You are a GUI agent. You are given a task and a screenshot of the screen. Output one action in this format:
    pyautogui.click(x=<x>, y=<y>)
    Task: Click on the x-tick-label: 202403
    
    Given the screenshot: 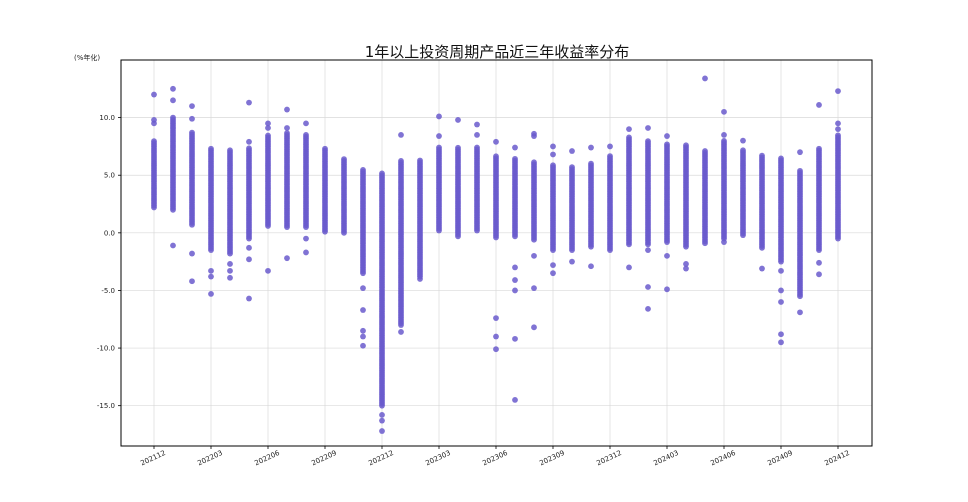 What is the action you would take?
    pyautogui.click(x=666, y=458)
    